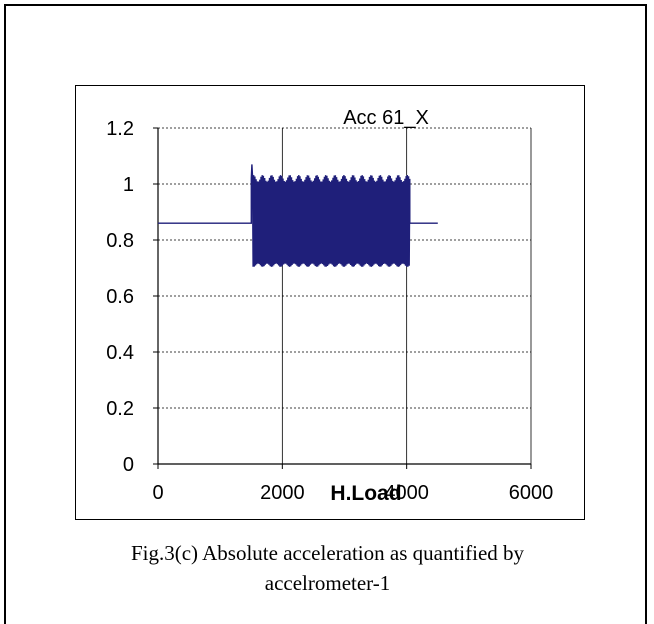  What do you see at coordinates (327, 583) in the screenshot?
I see `caption-line-2: accelrometer-1` at bounding box center [327, 583].